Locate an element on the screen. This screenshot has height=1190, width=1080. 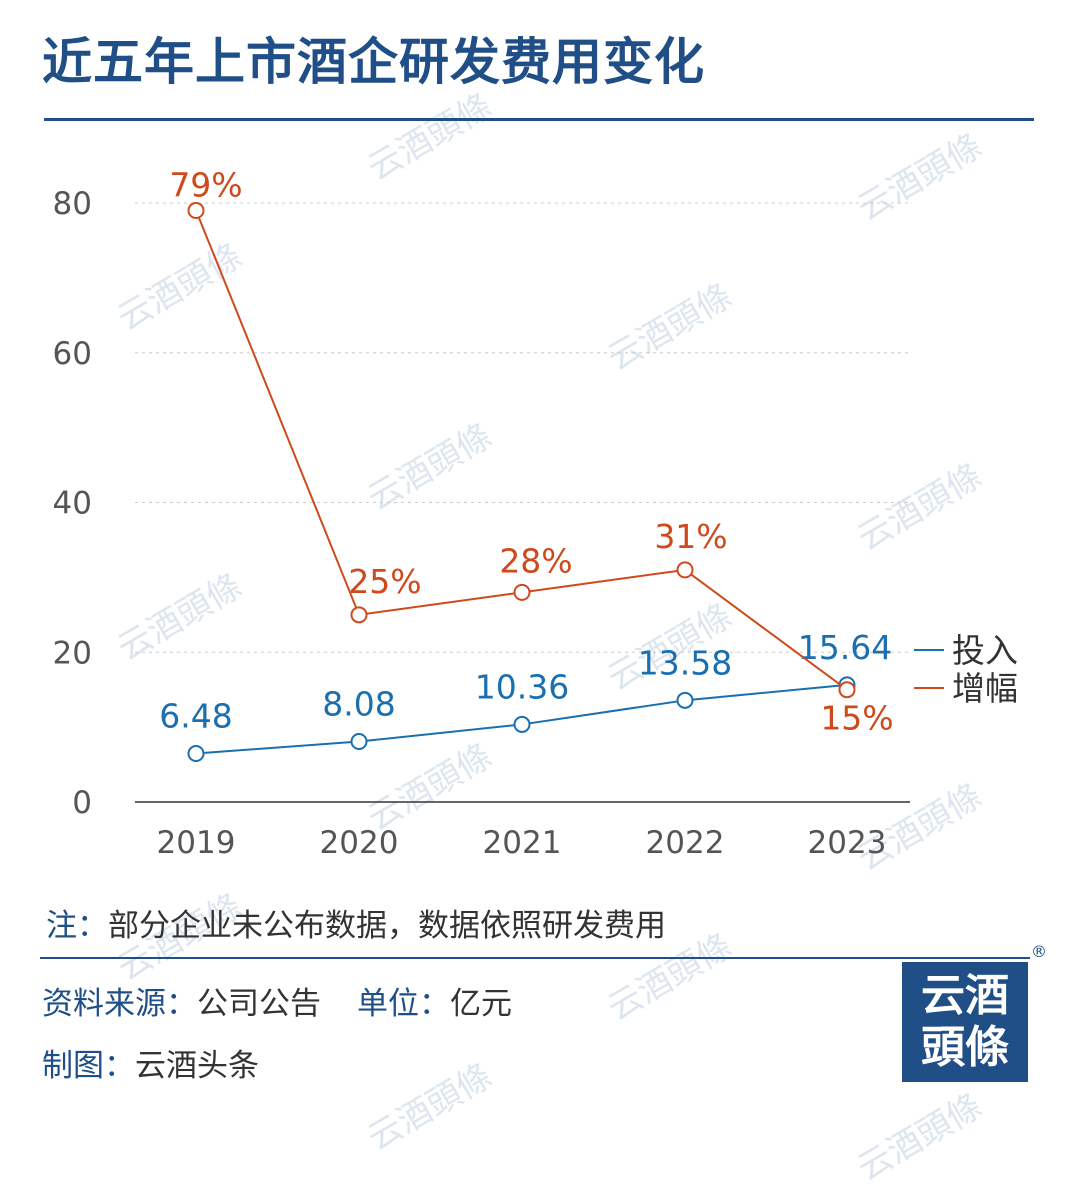
y-tick-label: 40 is located at coordinates (72, 504).